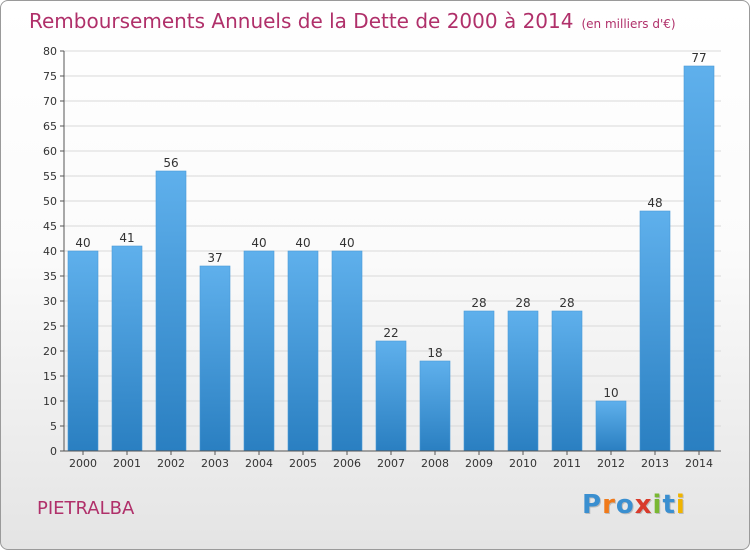 This screenshot has height=550, width=750. Describe the element at coordinates (699, 258) in the screenshot. I see `bar-2014` at that location.